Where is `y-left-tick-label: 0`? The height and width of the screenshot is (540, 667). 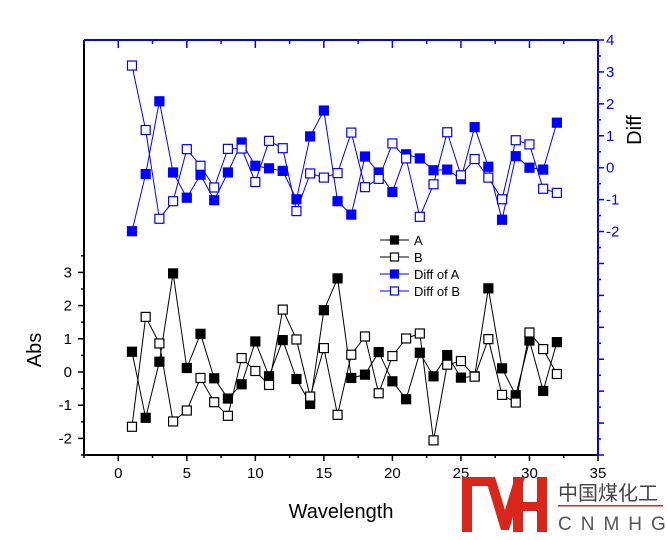 y-left-tick-label: 0 is located at coordinates (68, 372).